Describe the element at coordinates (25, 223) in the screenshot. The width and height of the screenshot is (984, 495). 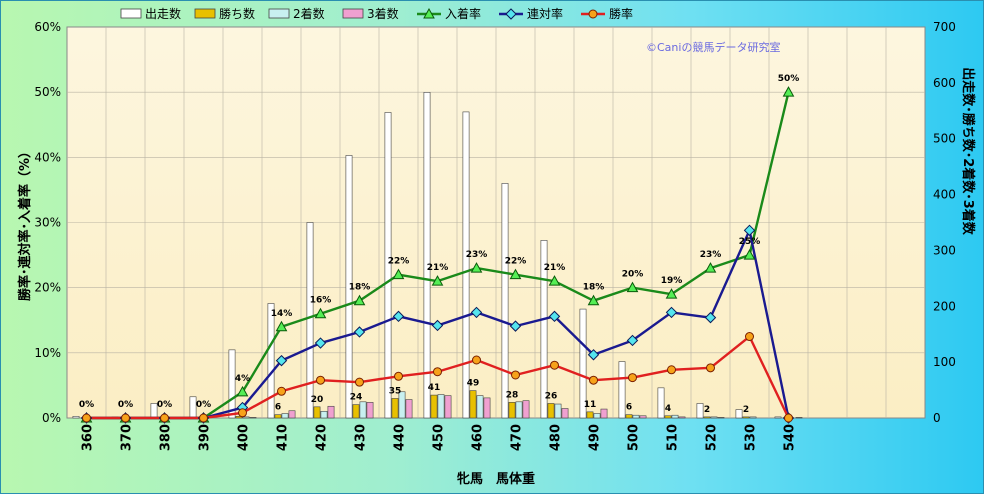
I see `y-left-axis-title: 勝率･連対率･入着率（%）` at that location.